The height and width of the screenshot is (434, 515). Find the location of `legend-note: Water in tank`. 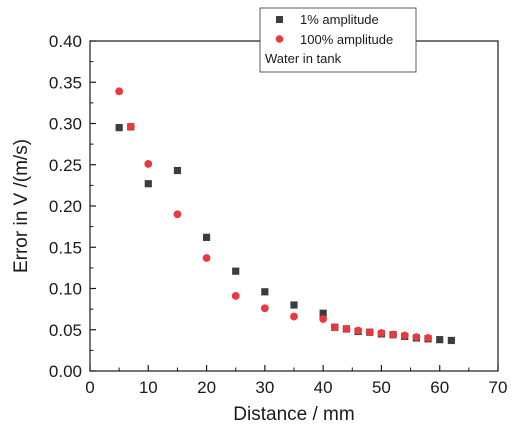

legend-note: Water in tank is located at coordinates (303, 58).